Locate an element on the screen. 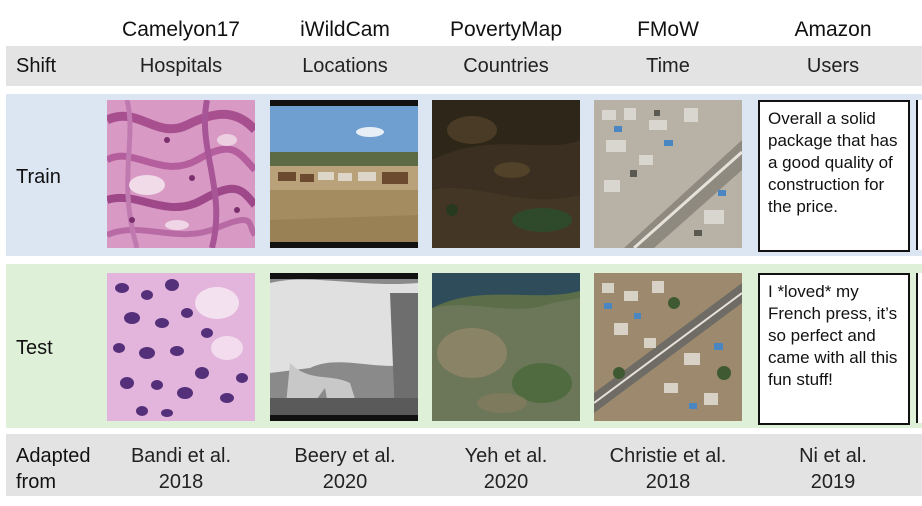  cite-povertymap-year: 2020 is located at coordinates (506, 482).